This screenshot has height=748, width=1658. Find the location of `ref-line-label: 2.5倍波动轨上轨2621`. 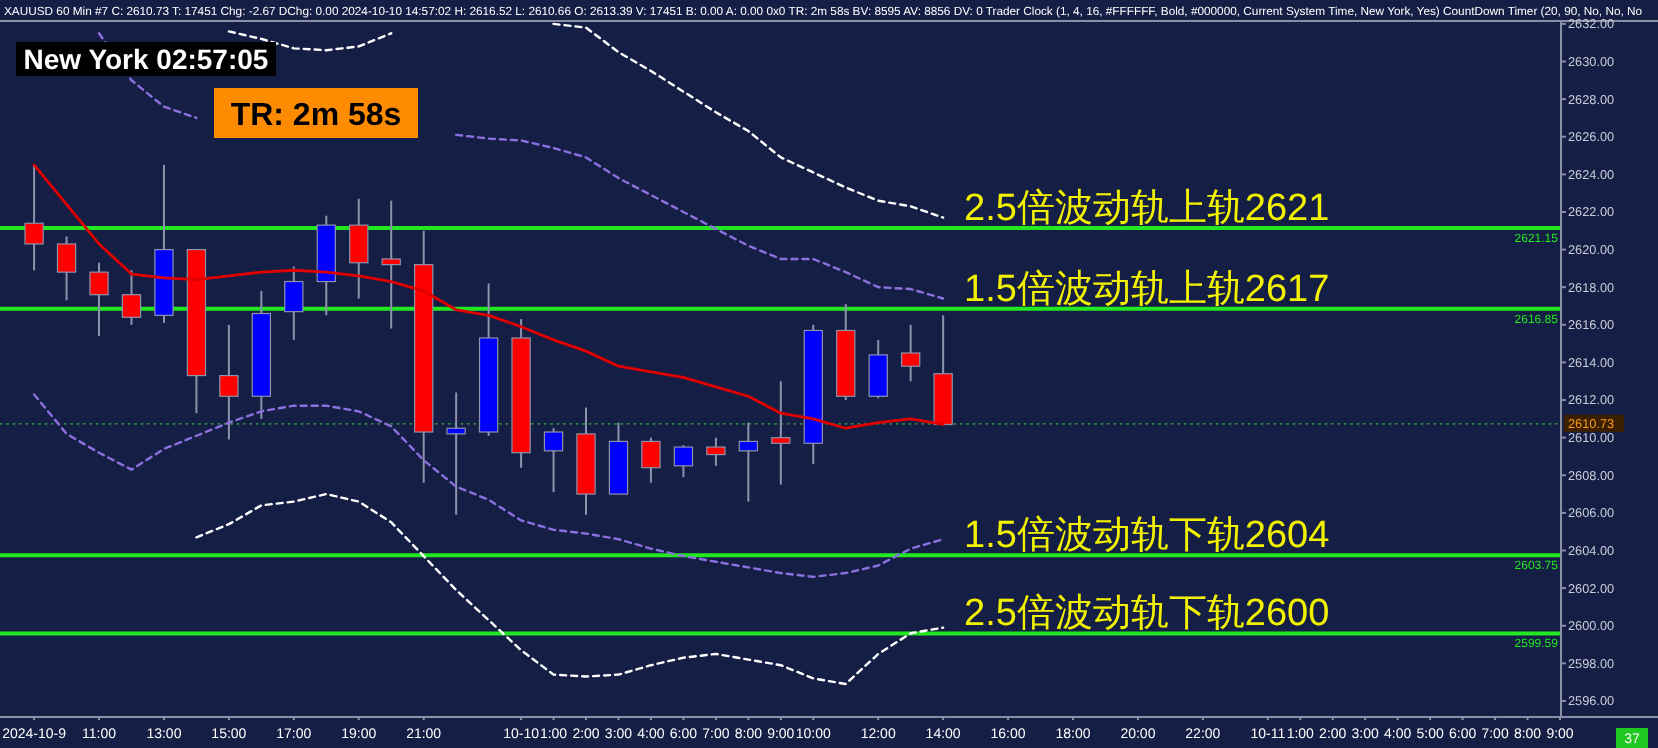

ref-line-label: 2.5倍波动轨上轨2621 is located at coordinates (1147, 208).